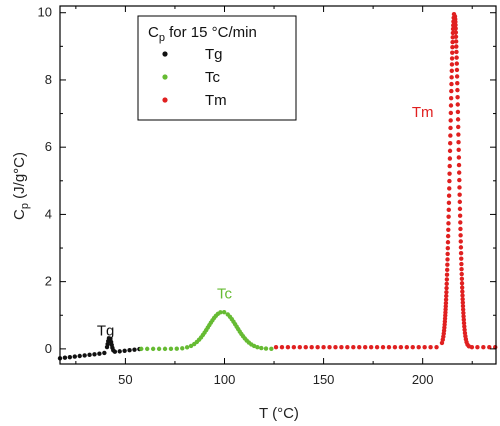 The width and height of the screenshot is (500, 426). I want to click on x-axis-title: T (°C), so click(279, 413).